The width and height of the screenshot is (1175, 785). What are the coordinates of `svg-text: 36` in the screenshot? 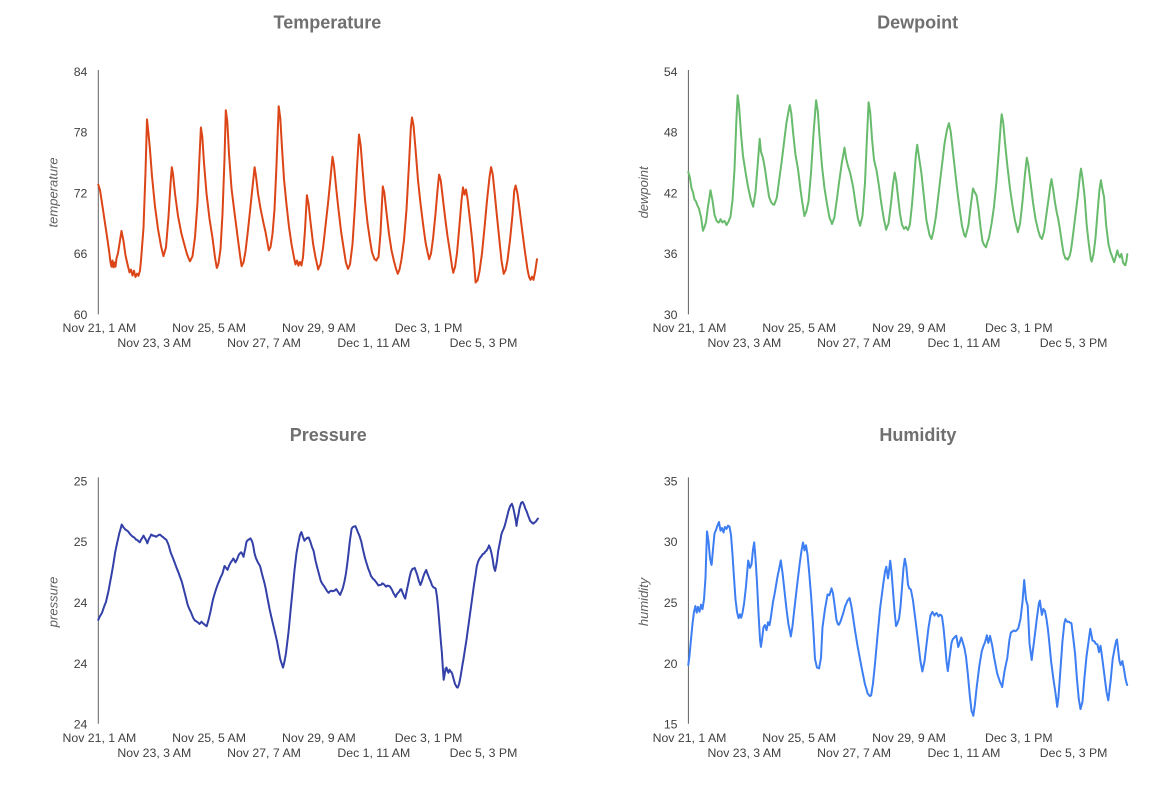 It's located at (671, 254).